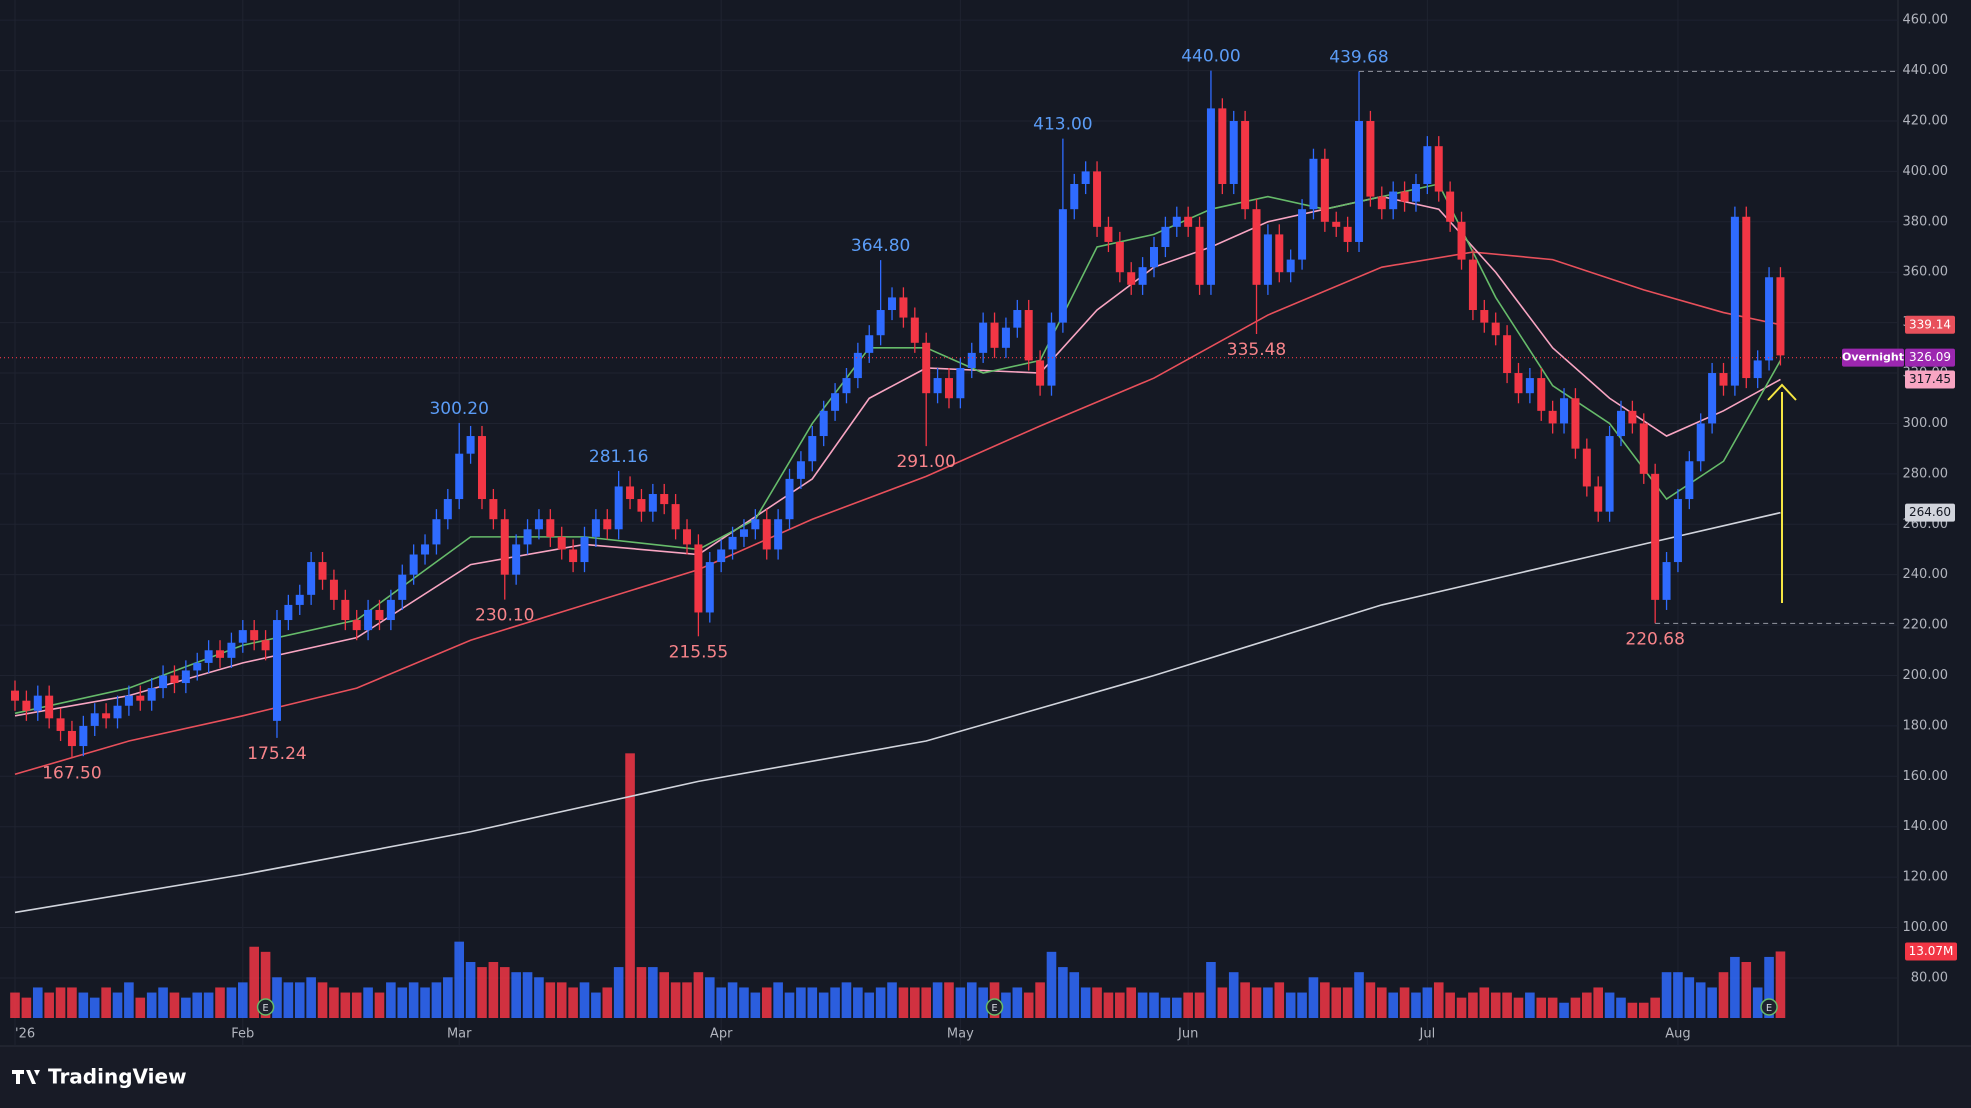 This screenshot has width=1971, height=1108. Describe the element at coordinates (458, 409) in the screenshot. I see `high-label: 300.20` at that location.